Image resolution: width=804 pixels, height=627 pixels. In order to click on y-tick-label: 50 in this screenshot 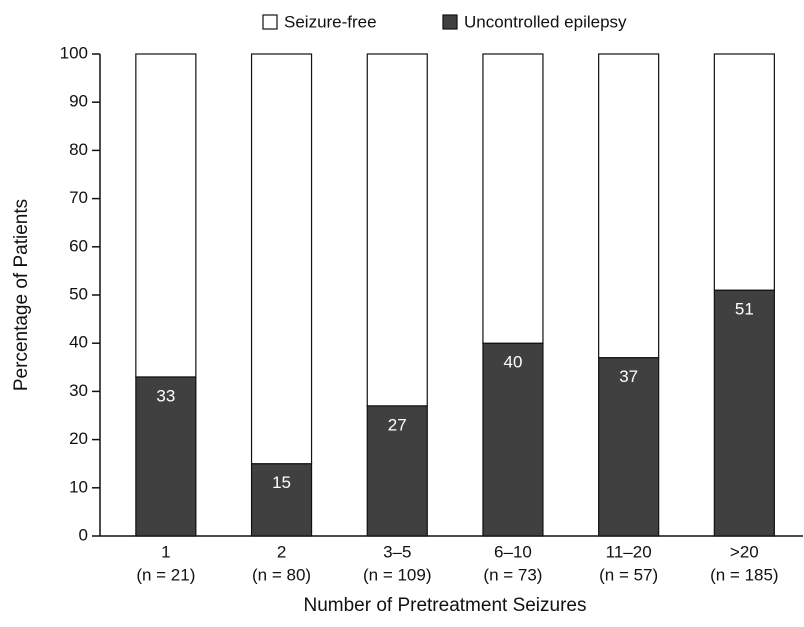, I will do `click(78, 293)`.